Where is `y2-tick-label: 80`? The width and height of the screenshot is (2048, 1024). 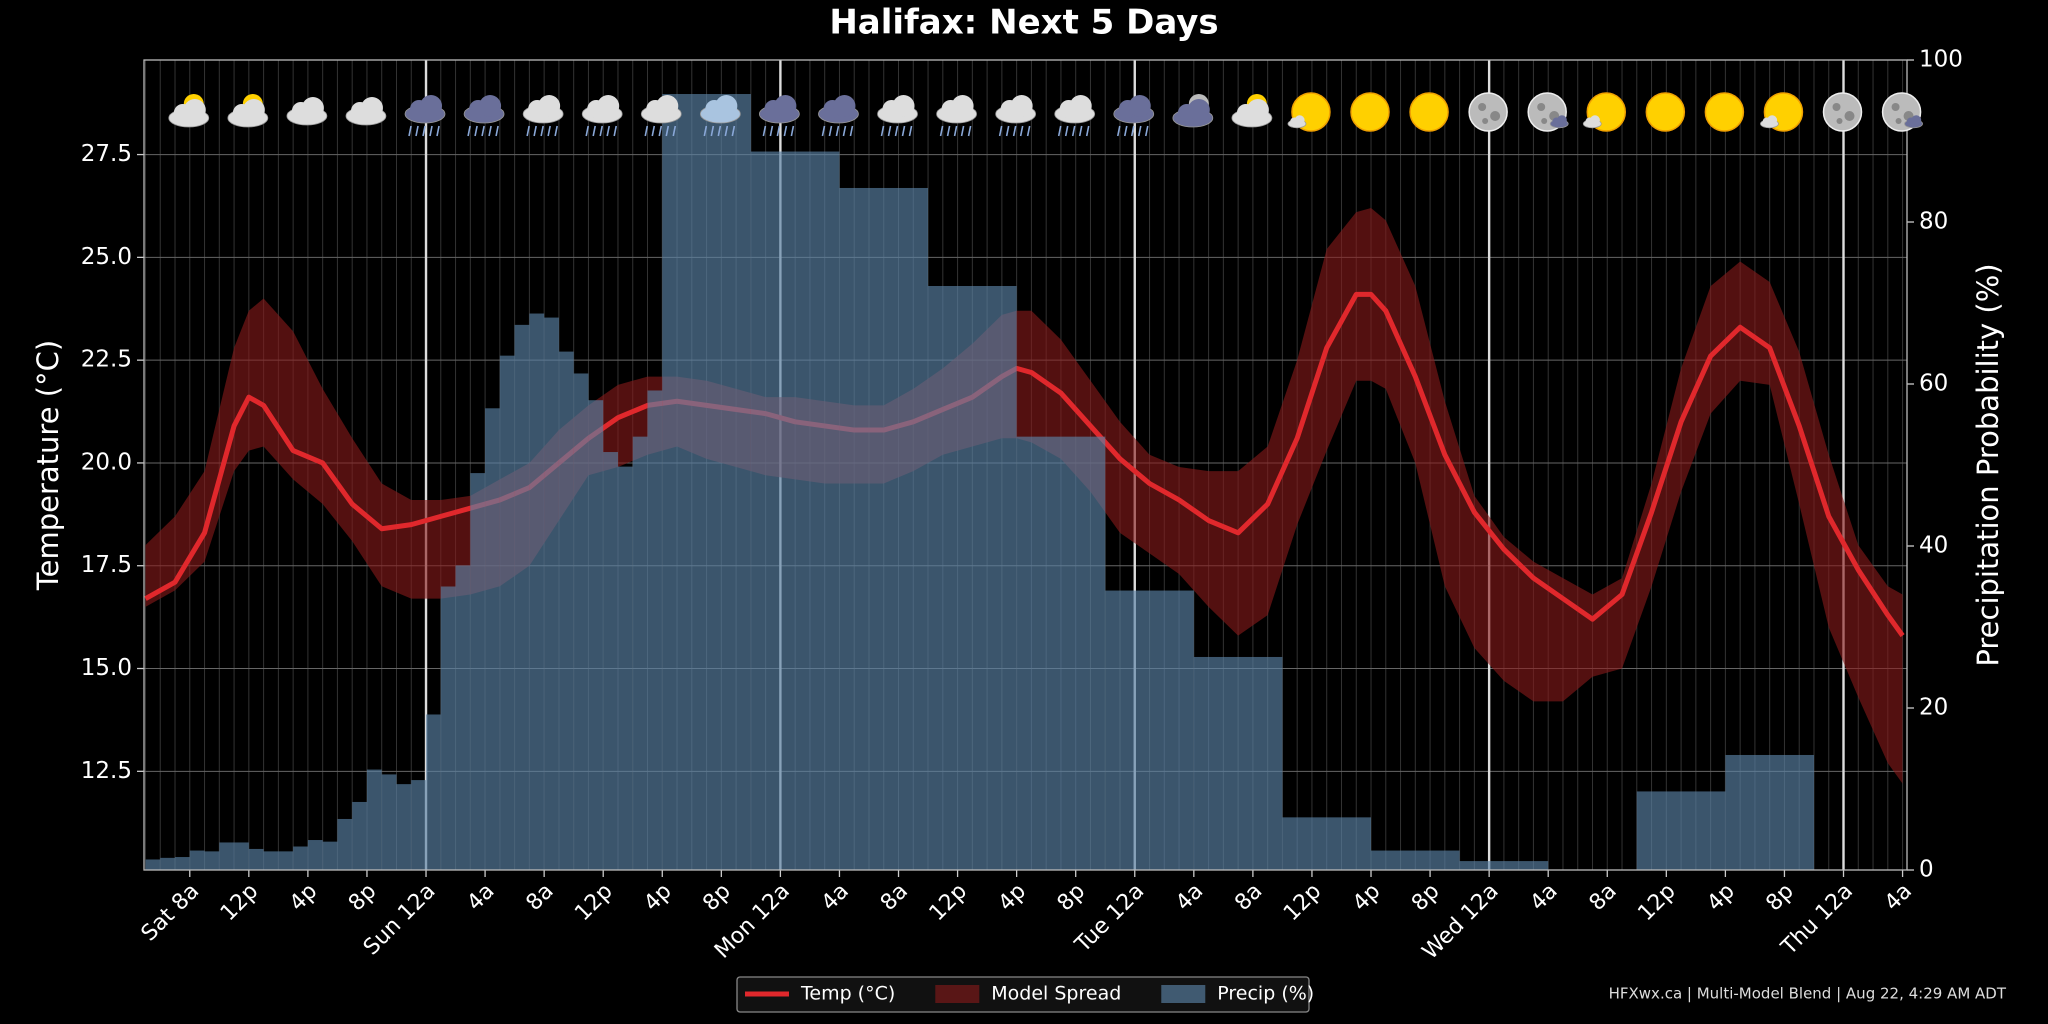
y2-tick-label: 80 is located at coordinates (1933, 222).